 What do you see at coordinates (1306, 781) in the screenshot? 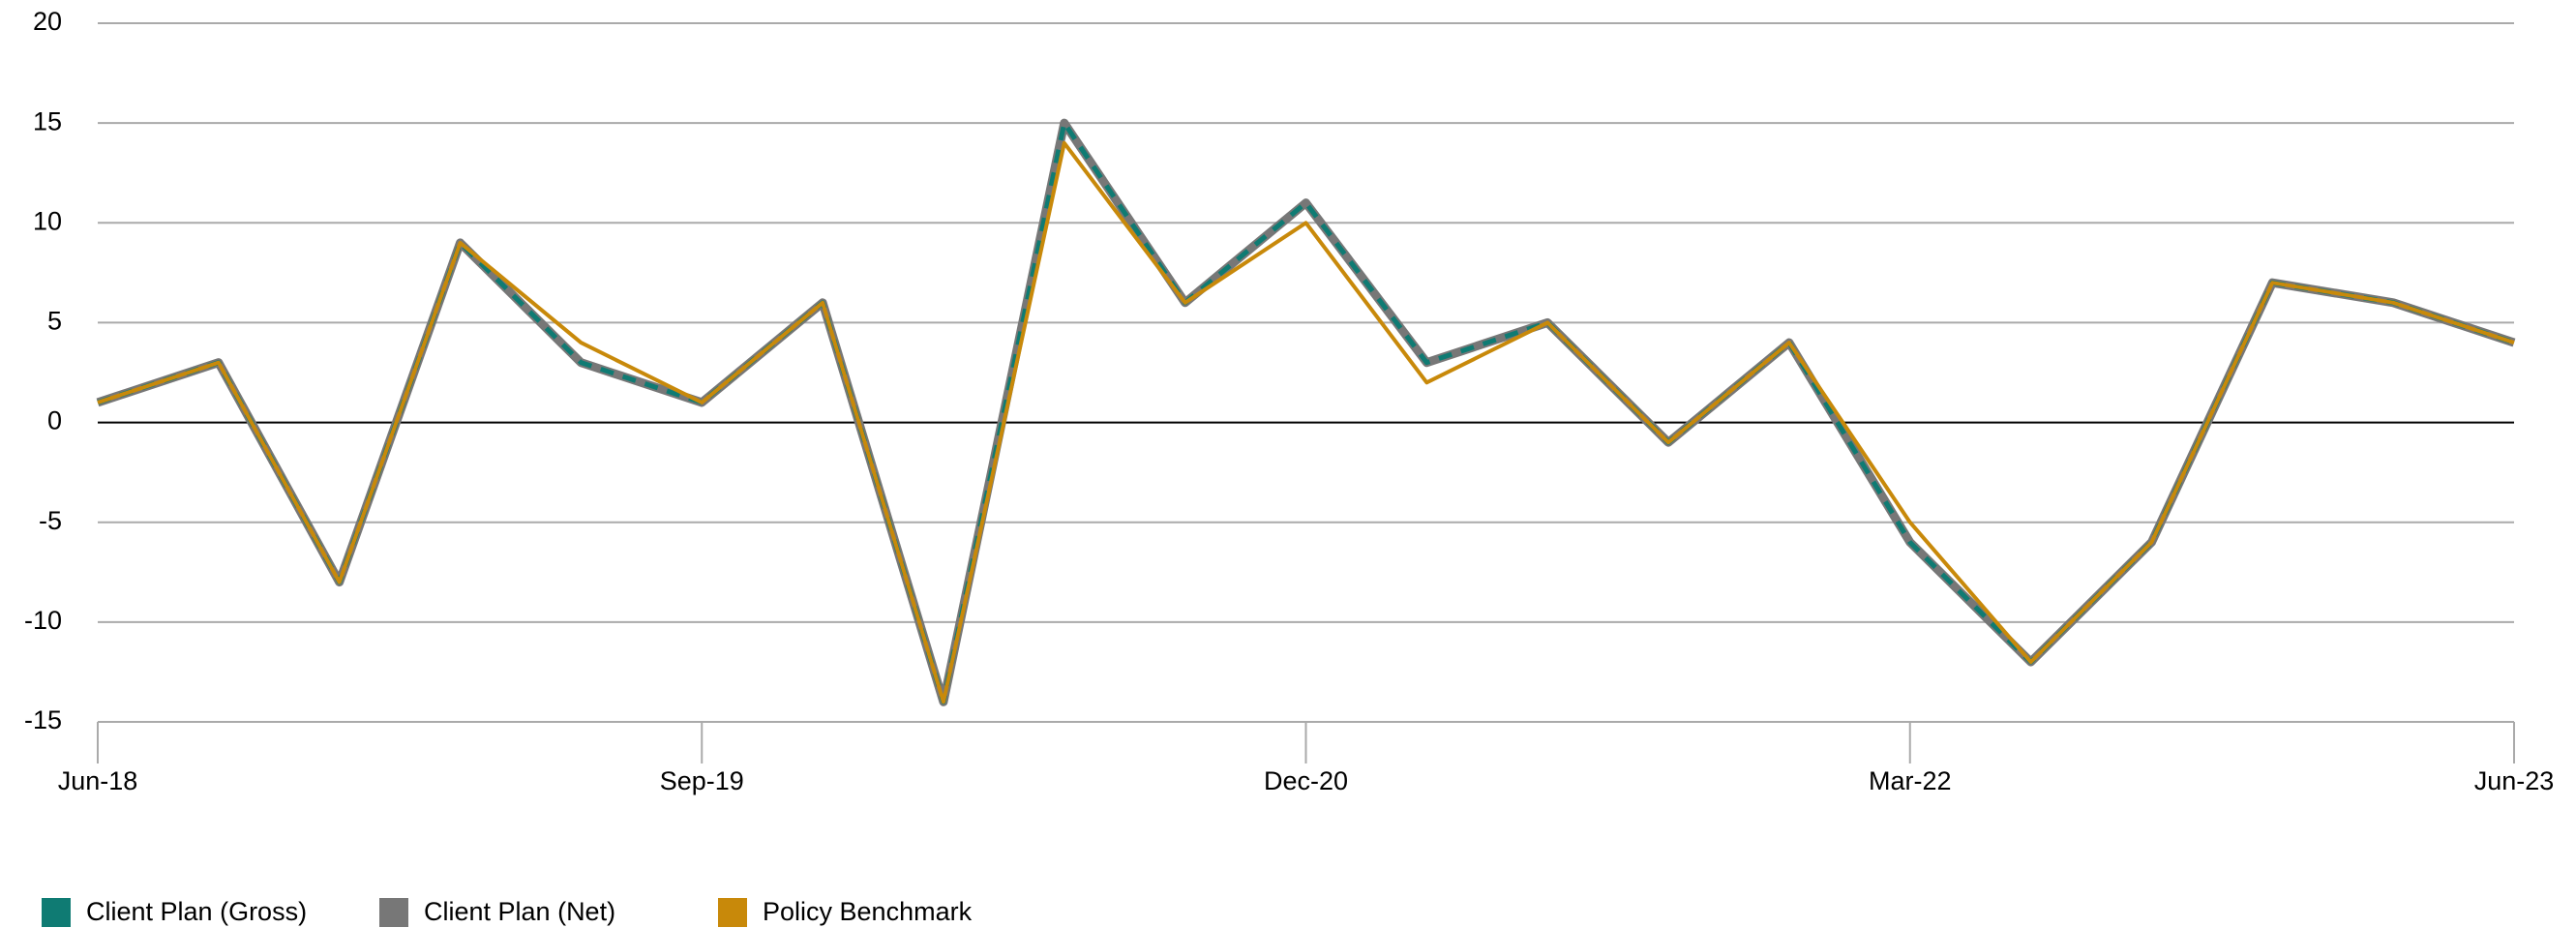
I see `x-tick-label: Dec-20` at bounding box center [1306, 781].